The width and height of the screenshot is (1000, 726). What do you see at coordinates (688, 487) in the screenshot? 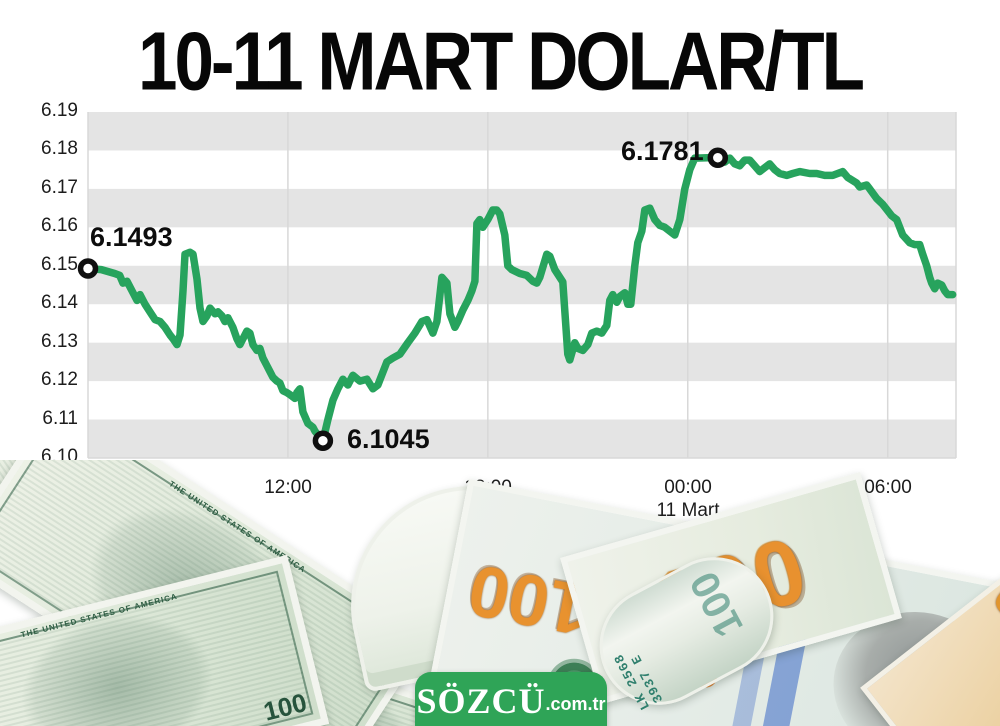
I see `x-axis-tick: 00:00` at bounding box center [688, 487].